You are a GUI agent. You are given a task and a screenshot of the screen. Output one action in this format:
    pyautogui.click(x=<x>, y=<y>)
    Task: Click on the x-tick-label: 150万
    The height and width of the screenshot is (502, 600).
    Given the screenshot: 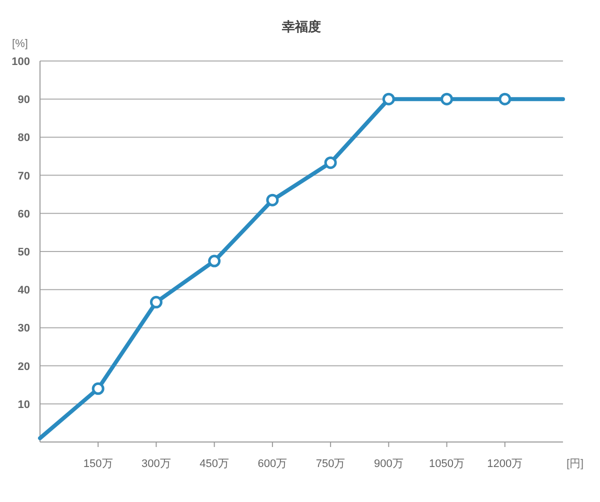 What is the action you would take?
    pyautogui.click(x=98, y=464)
    